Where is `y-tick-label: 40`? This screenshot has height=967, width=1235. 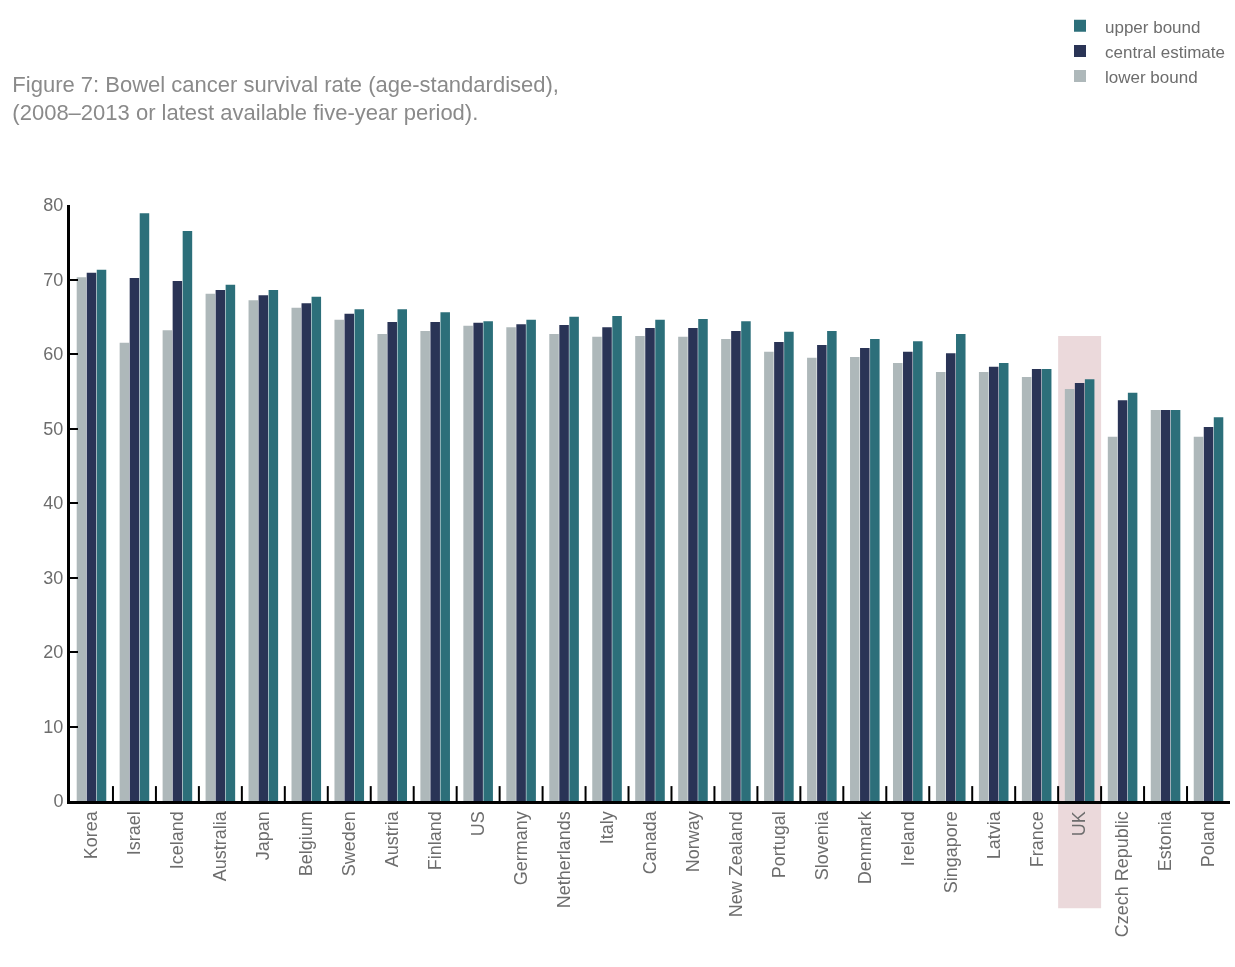
y-tick-label: 40 is located at coordinates (53, 503).